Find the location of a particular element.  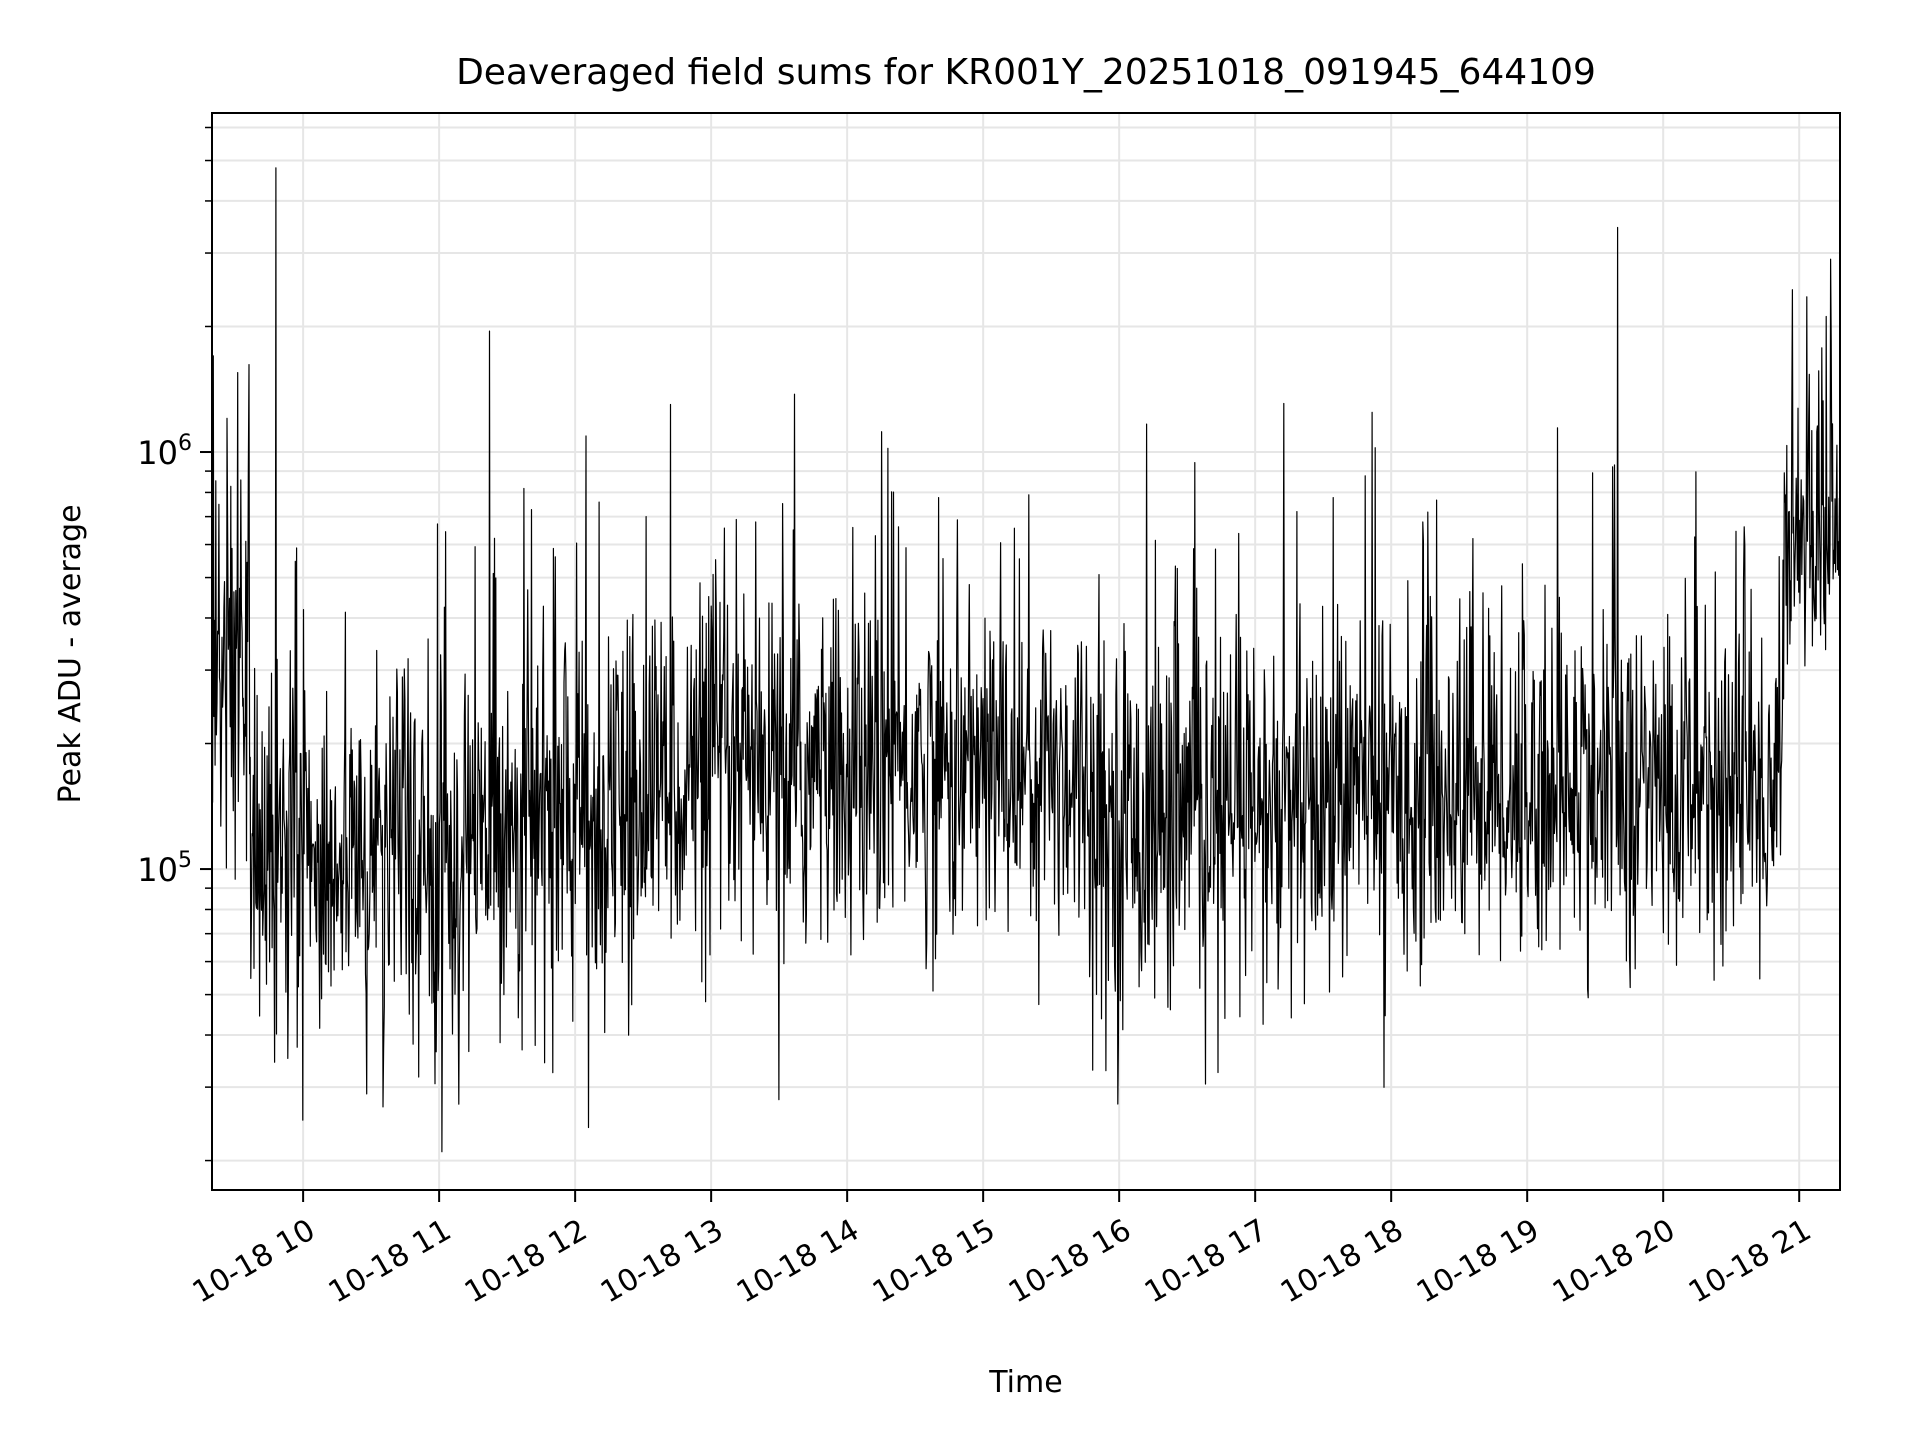

y-tick-label: 106 is located at coordinates (164, 451).